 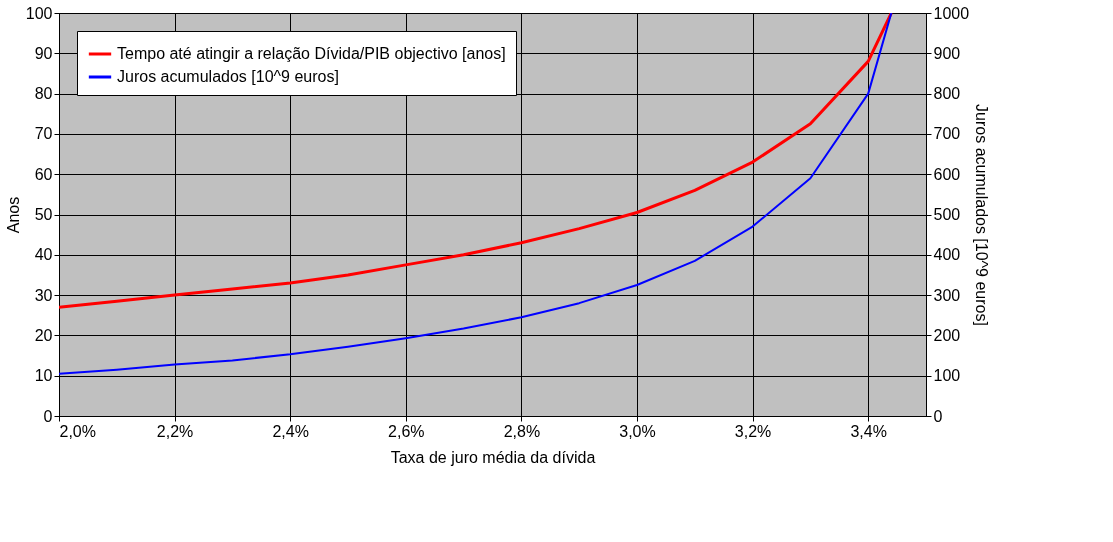 What do you see at coordinates (43, 214) in the screenshot?
I see `y-tick-label: 50` at bounding box center [43, 214].